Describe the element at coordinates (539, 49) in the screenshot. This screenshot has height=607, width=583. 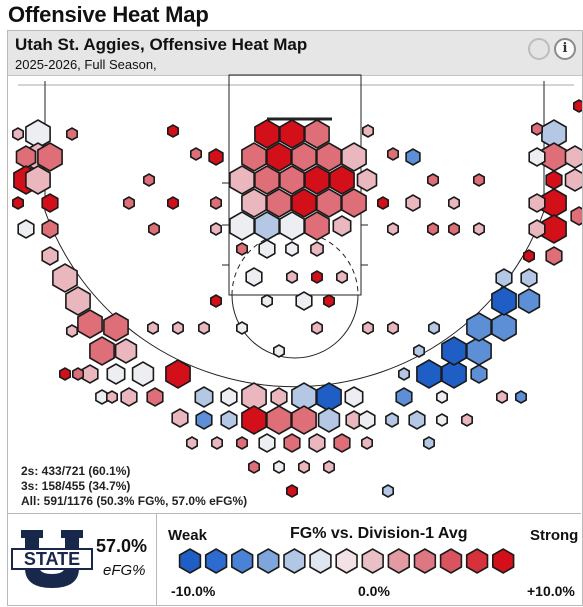
I see `theme-toggle-button` at that location.